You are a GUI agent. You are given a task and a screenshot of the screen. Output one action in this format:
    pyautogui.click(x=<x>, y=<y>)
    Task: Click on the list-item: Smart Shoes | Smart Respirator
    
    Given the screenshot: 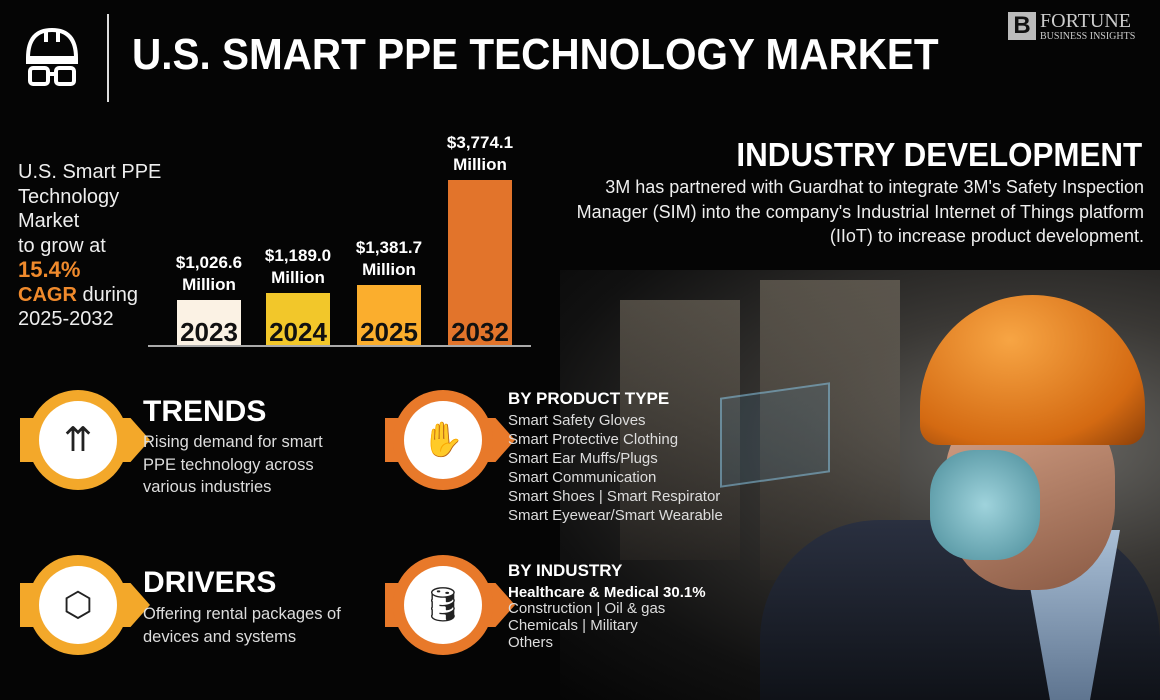 What is the action you would take?
    pyautogui.click(x=614, y=496)
    